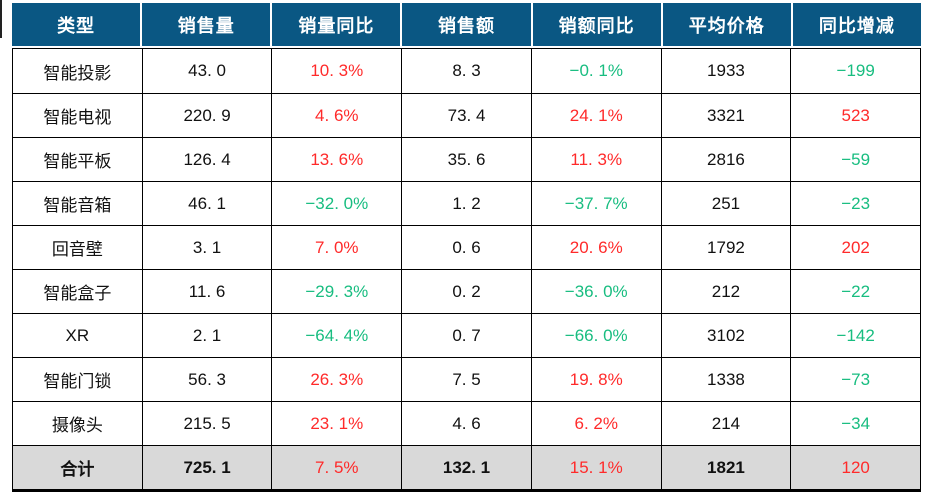  What do you see at coordinates (855, 291) in the screenshot?
I see `cell-yoy-change: −22` at bounding box center [855, 291].